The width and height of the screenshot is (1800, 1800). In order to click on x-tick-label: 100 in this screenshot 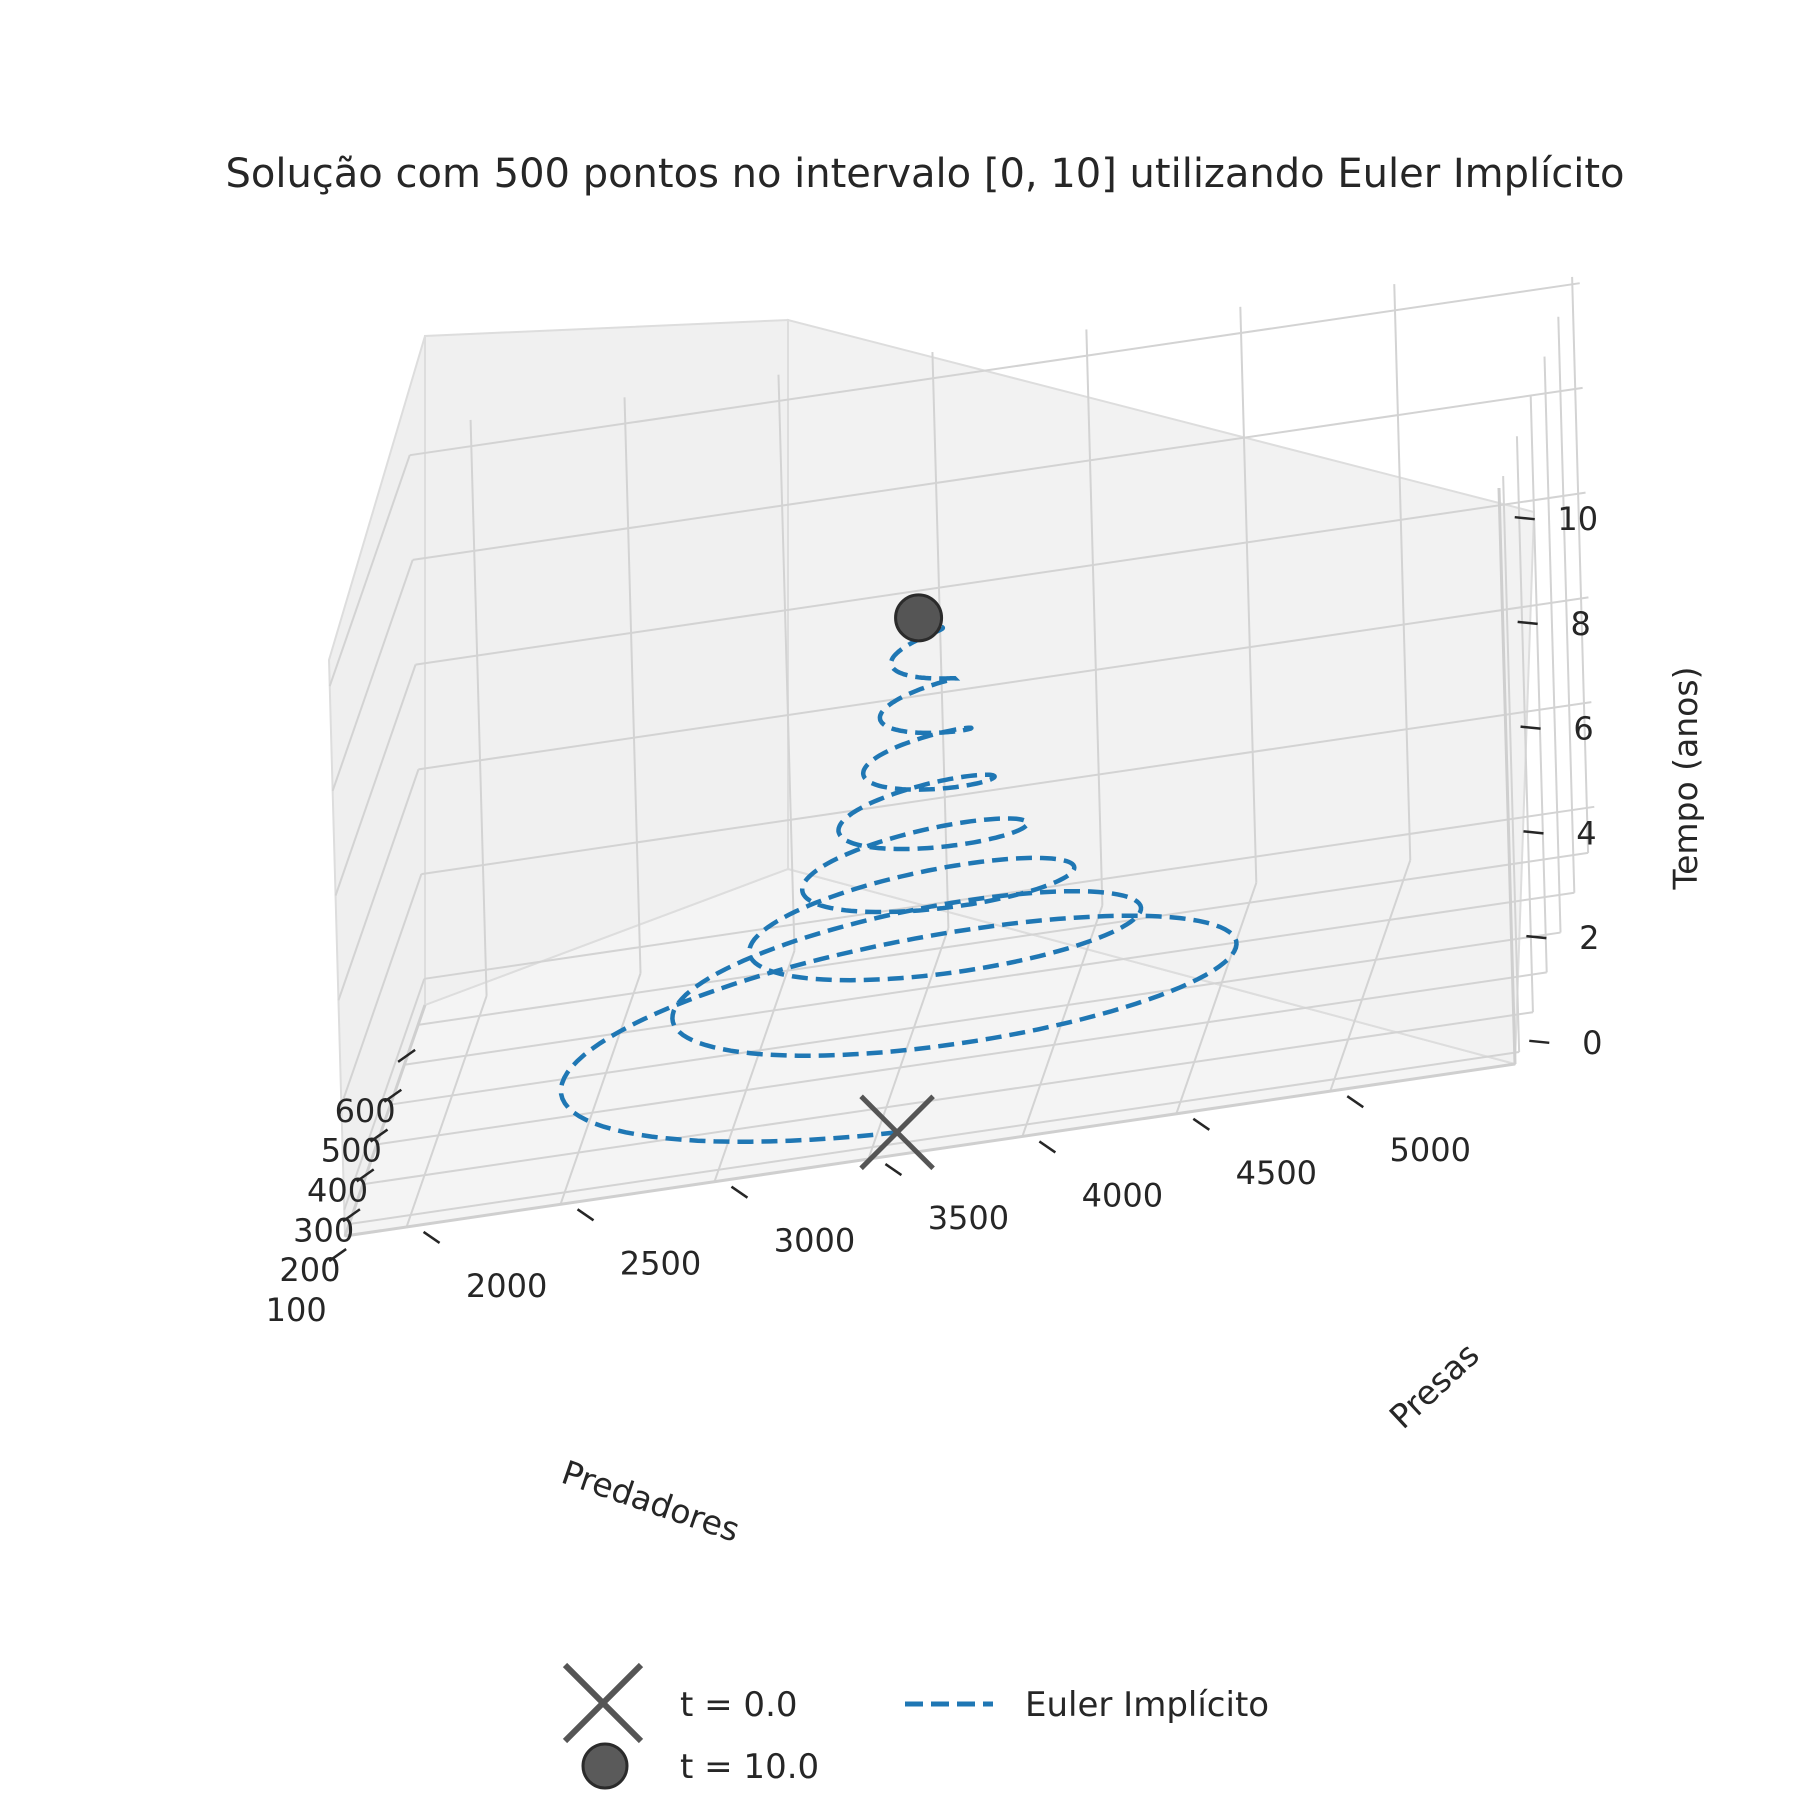, I will do `click(296, 1310)`.